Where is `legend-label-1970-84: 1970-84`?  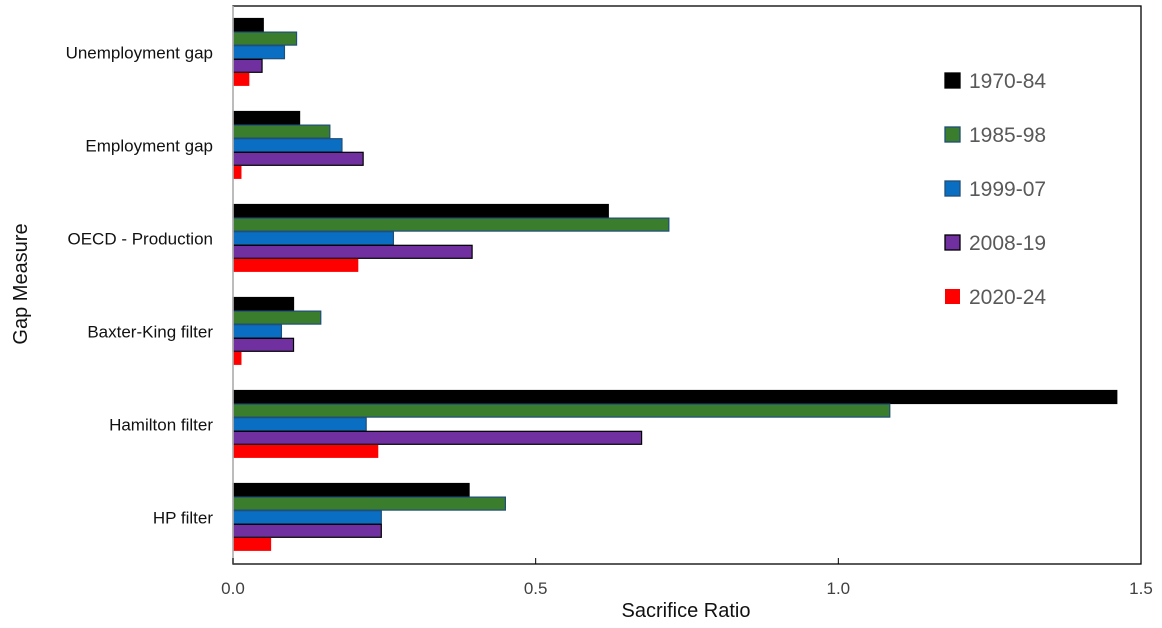
legend-label-1970-84: 1970-84 is located at coordinates (1007, 81).